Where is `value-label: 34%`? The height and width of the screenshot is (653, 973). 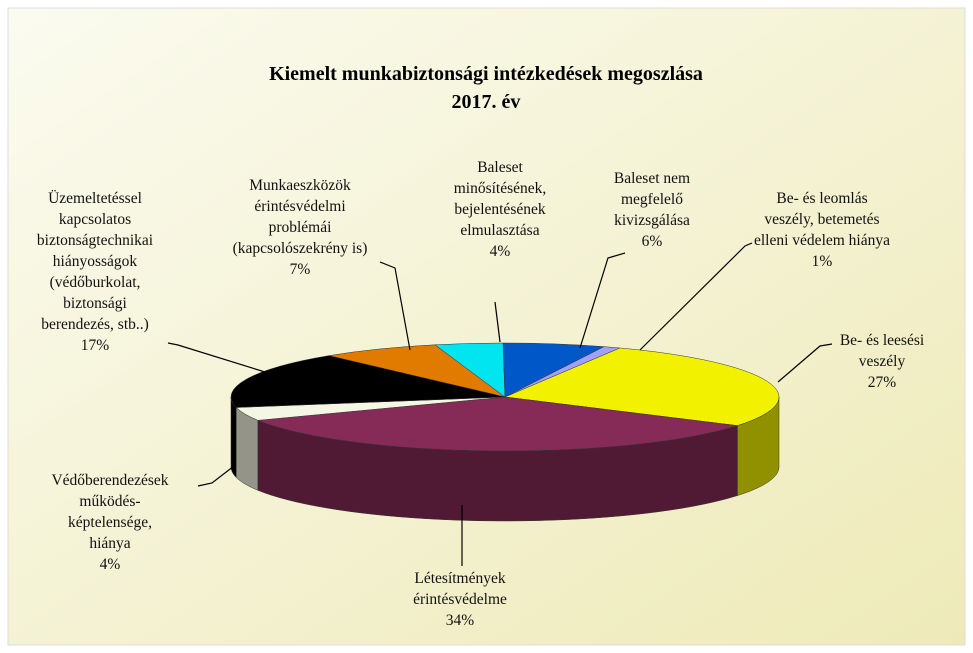
value-label: 34% is located at coordinates (460, 620).